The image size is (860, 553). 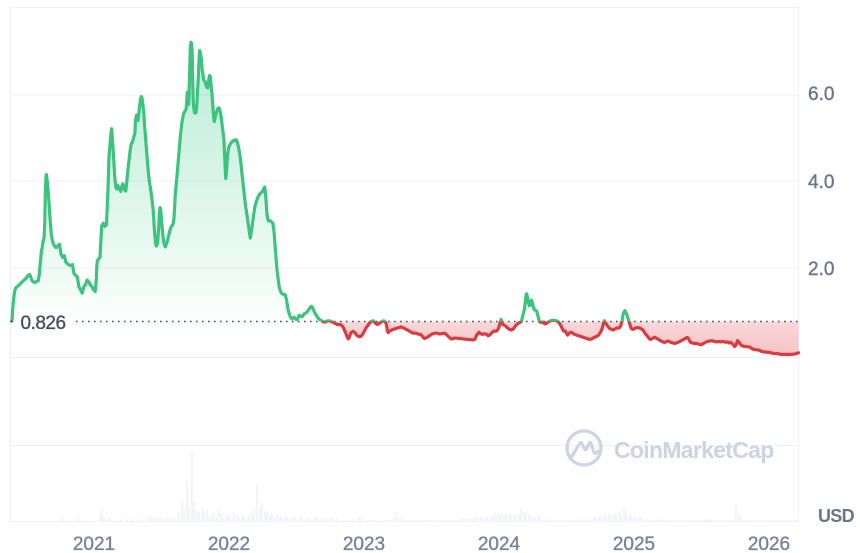 I want to click on svg-text: CoinMarketCap, so click(x=694, y=450).